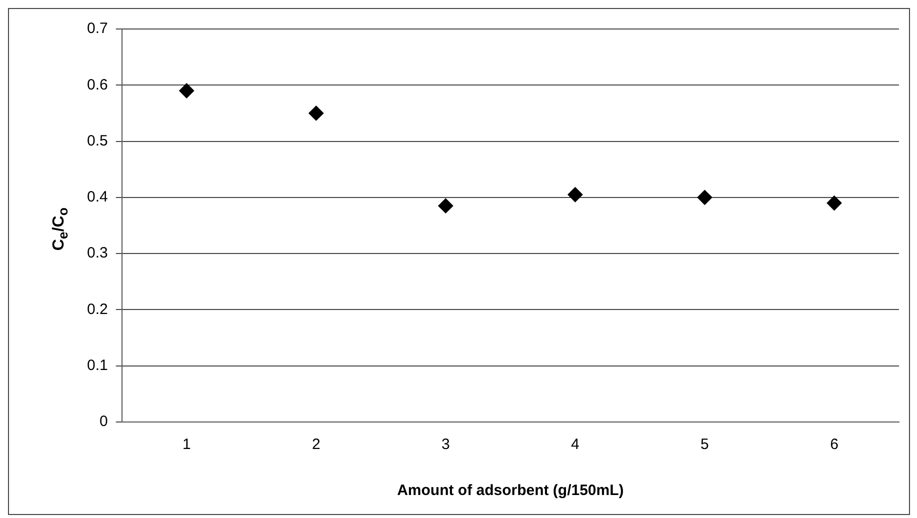  I want to click on y-tick-label: 0.7, so click(97, 29).